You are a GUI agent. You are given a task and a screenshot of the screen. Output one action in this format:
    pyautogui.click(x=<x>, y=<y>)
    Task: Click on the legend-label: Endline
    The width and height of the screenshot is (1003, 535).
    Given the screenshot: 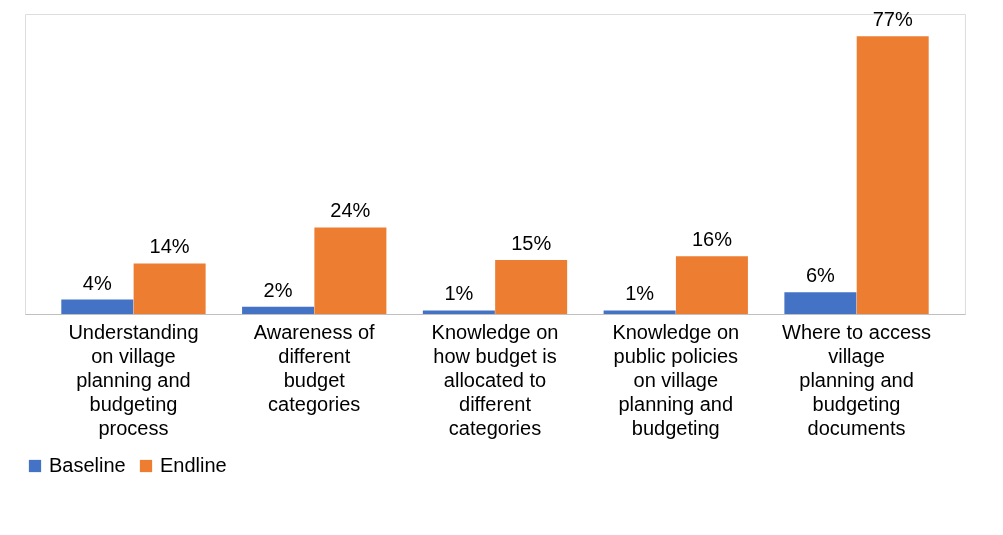 What is the action you would take?
    pyautogui.click(x=193, y=465)
    